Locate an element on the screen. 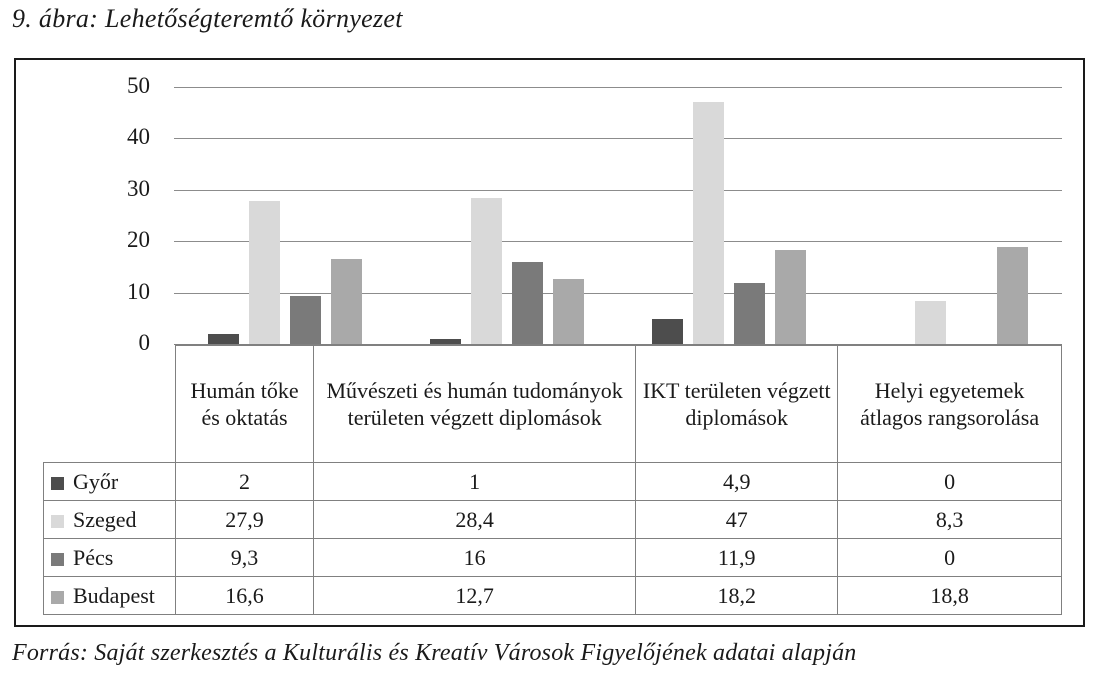 This screenshot has width=1094, height=683. series-legend-cell: Pécs is located at coordinates (109, 557).